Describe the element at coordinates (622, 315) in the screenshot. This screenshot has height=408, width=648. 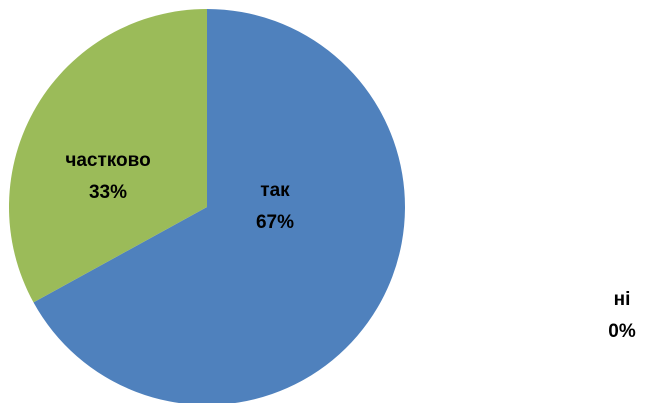
I see `data-label-ні: ні 0%` at that location.